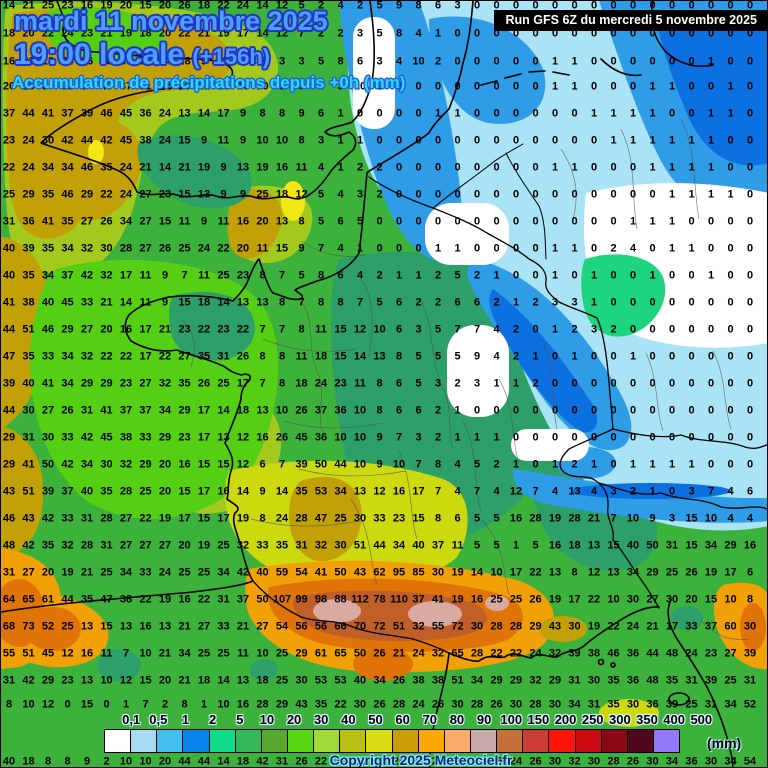 Image resolution: width=768 pixels, height=768 pixels. Describe the element at coordinates (126, 572) in the screenshot. I see `grid-value: 34` at that location.